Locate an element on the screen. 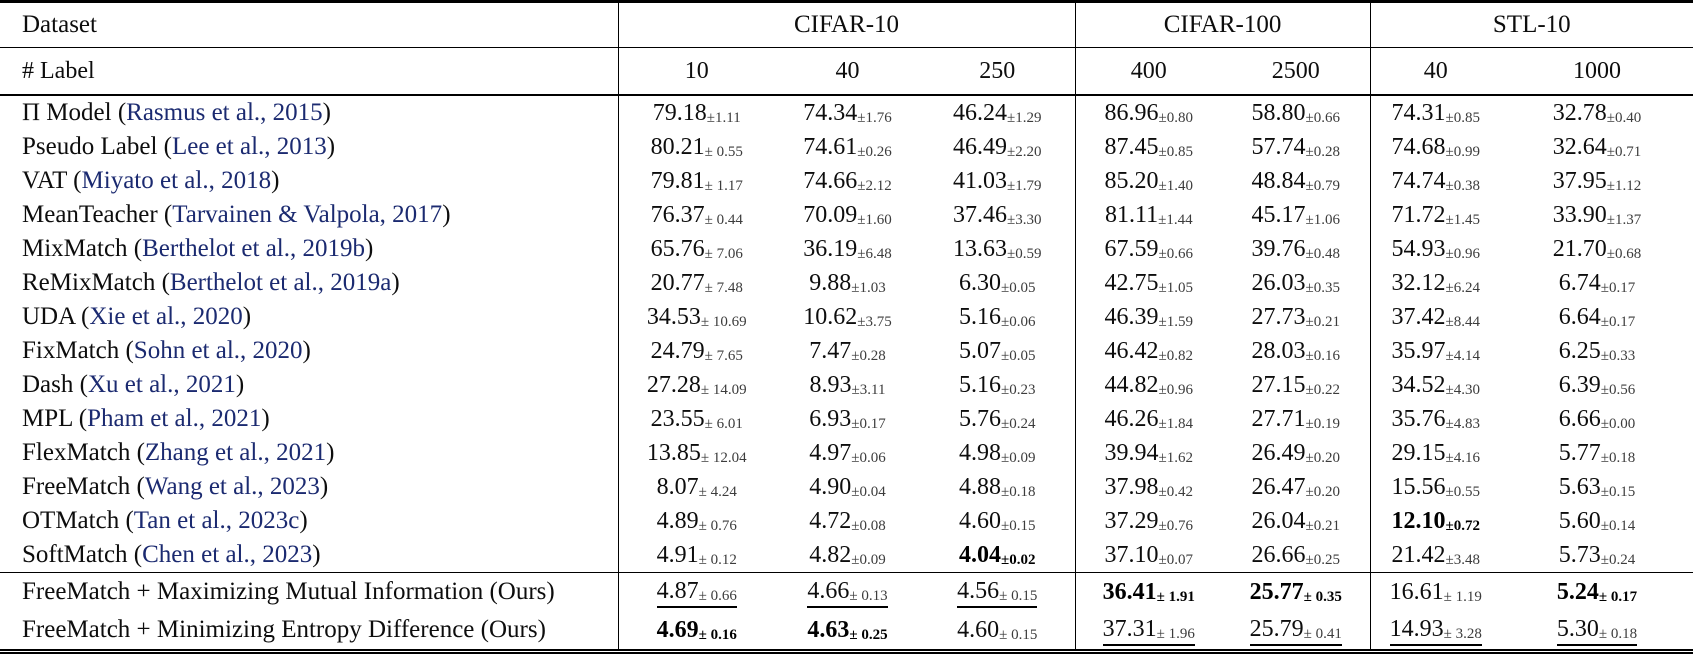 Image resolution: width=1693 pixels, height=659 pixels. value-std: ± 0.17 is located at coordinates (1618, 597).